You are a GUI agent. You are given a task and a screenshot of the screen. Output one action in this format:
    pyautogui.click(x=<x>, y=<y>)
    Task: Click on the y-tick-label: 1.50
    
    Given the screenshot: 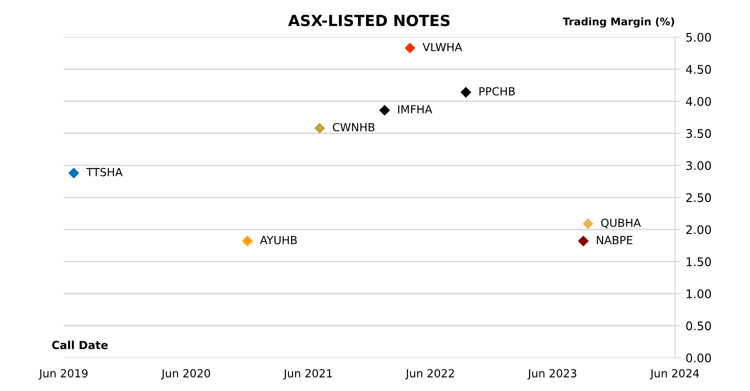 What is the action you would take?
    pyautogui.click(x=698, y=261)
    